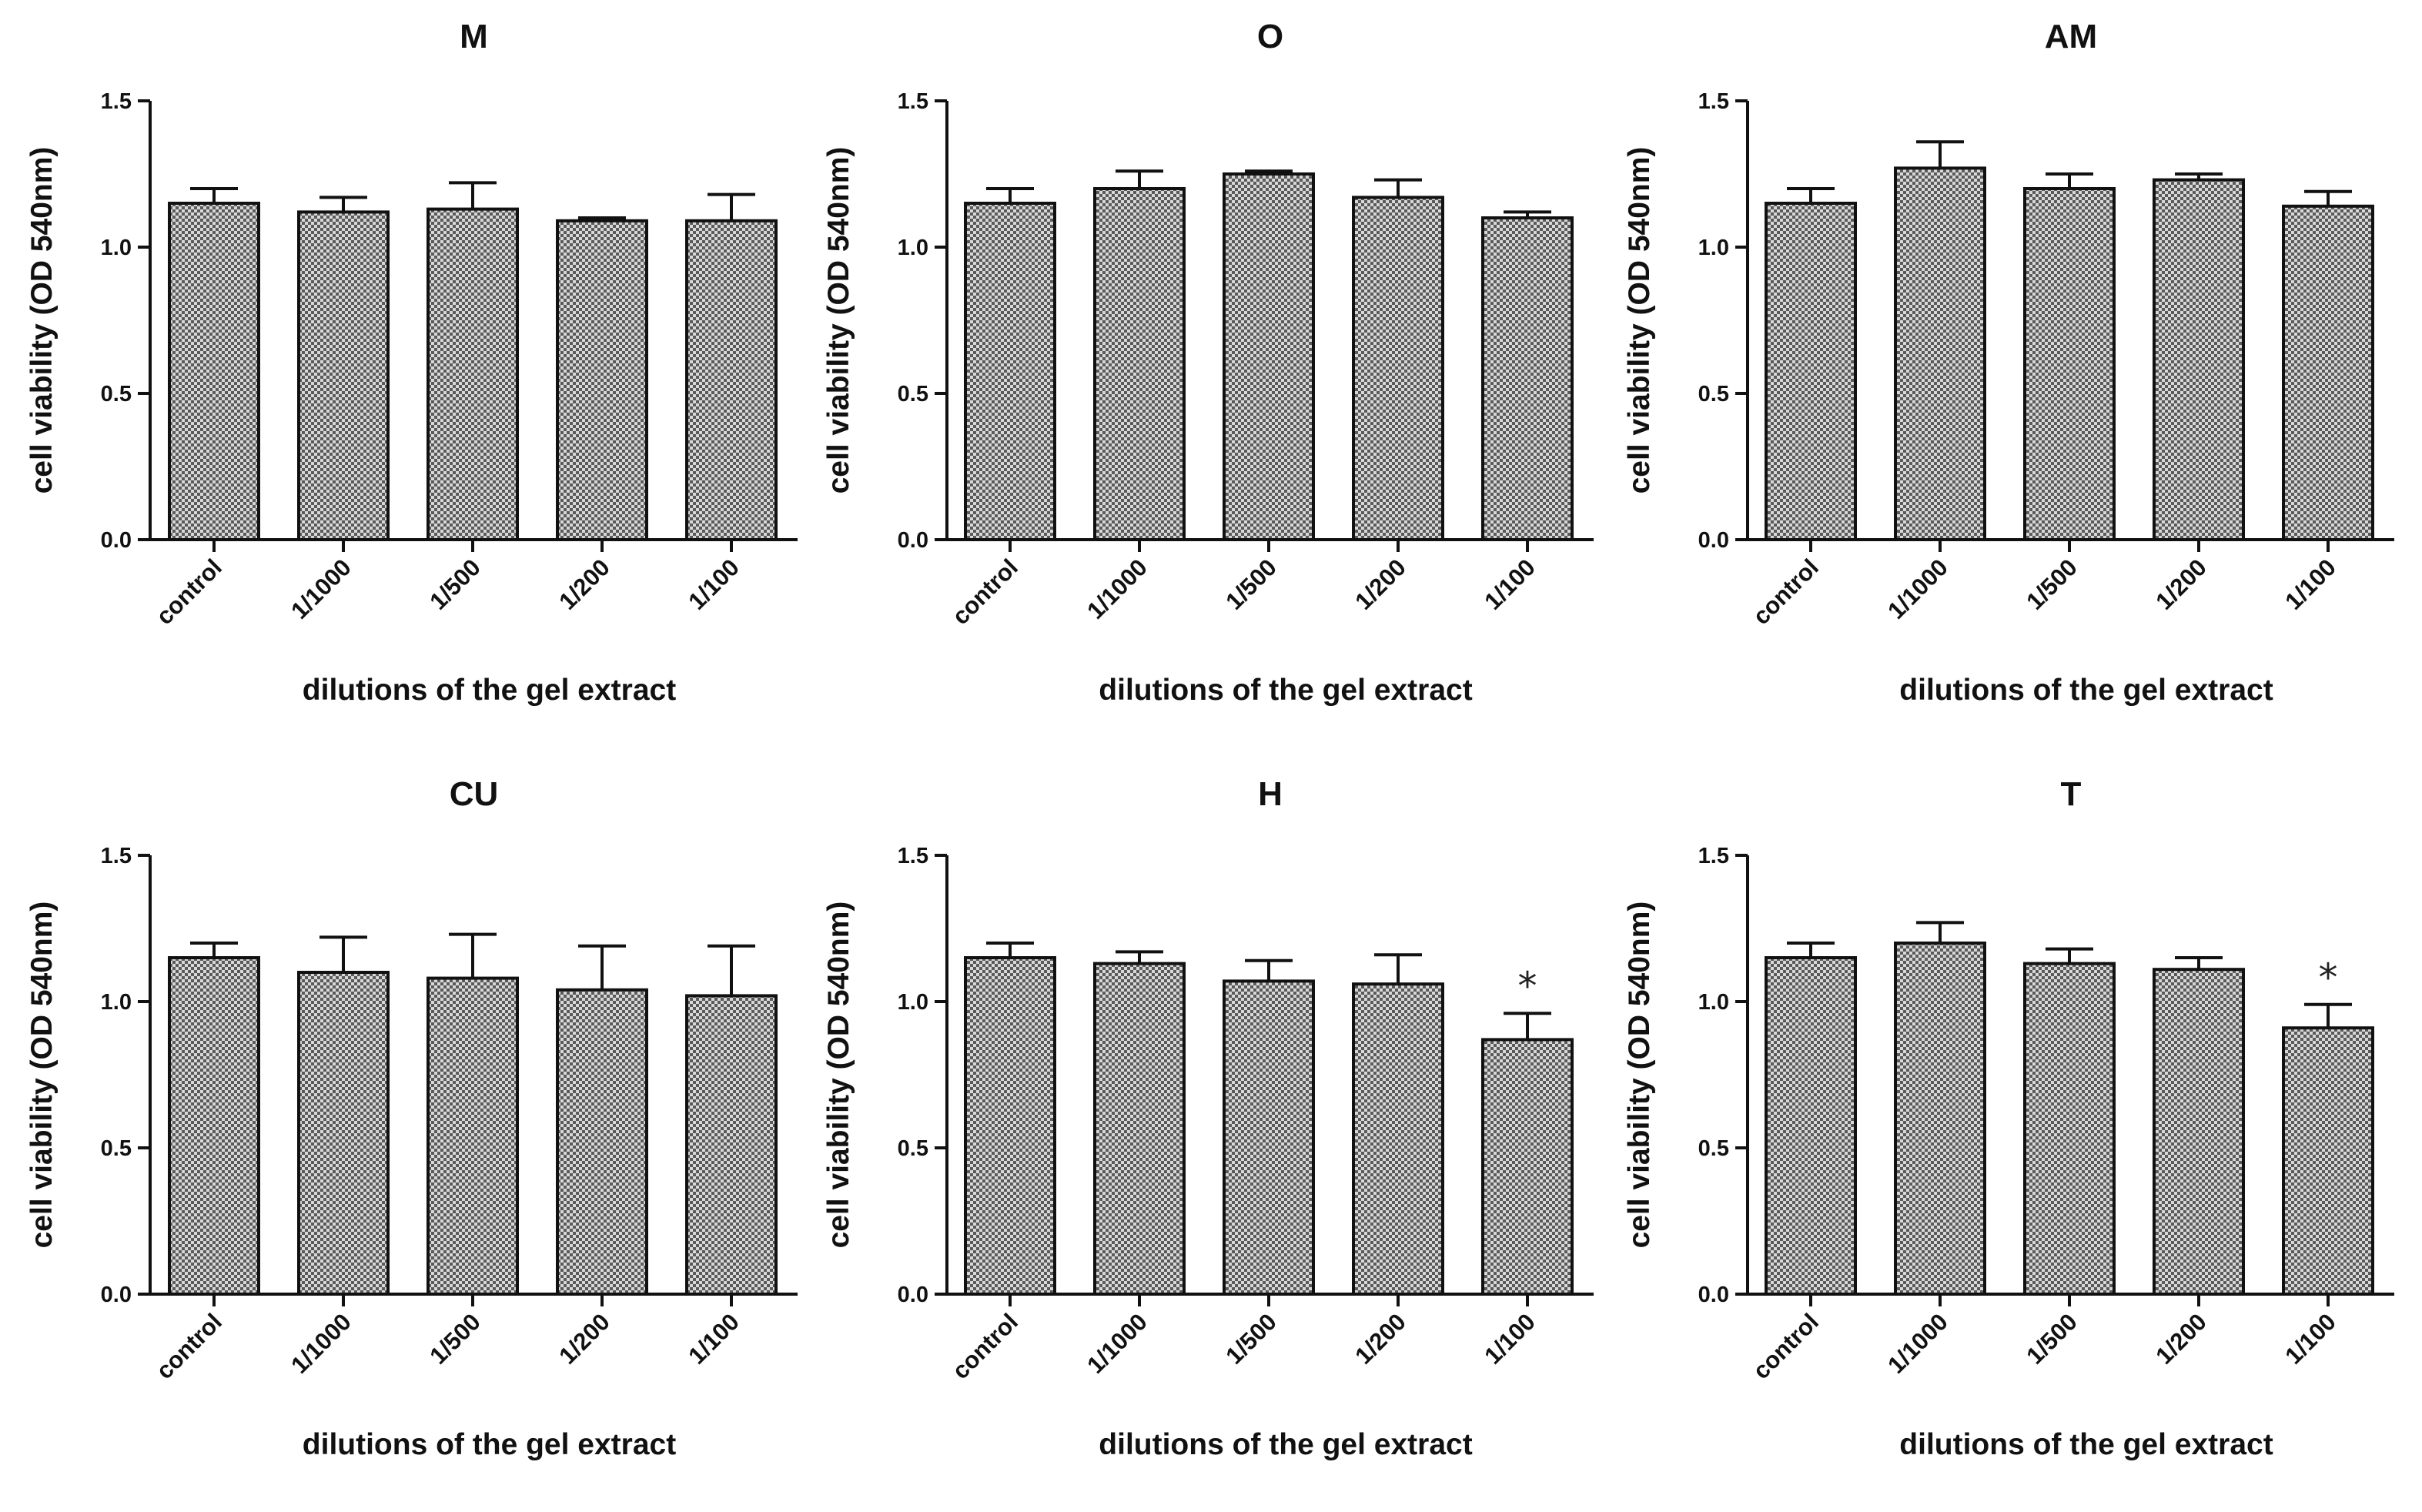 This screenshot has height=1512, width=2422. What do you see at coordinates (474, 36) in the screenshot?
I see `chart-title: M` at bounding box center [474, 36].